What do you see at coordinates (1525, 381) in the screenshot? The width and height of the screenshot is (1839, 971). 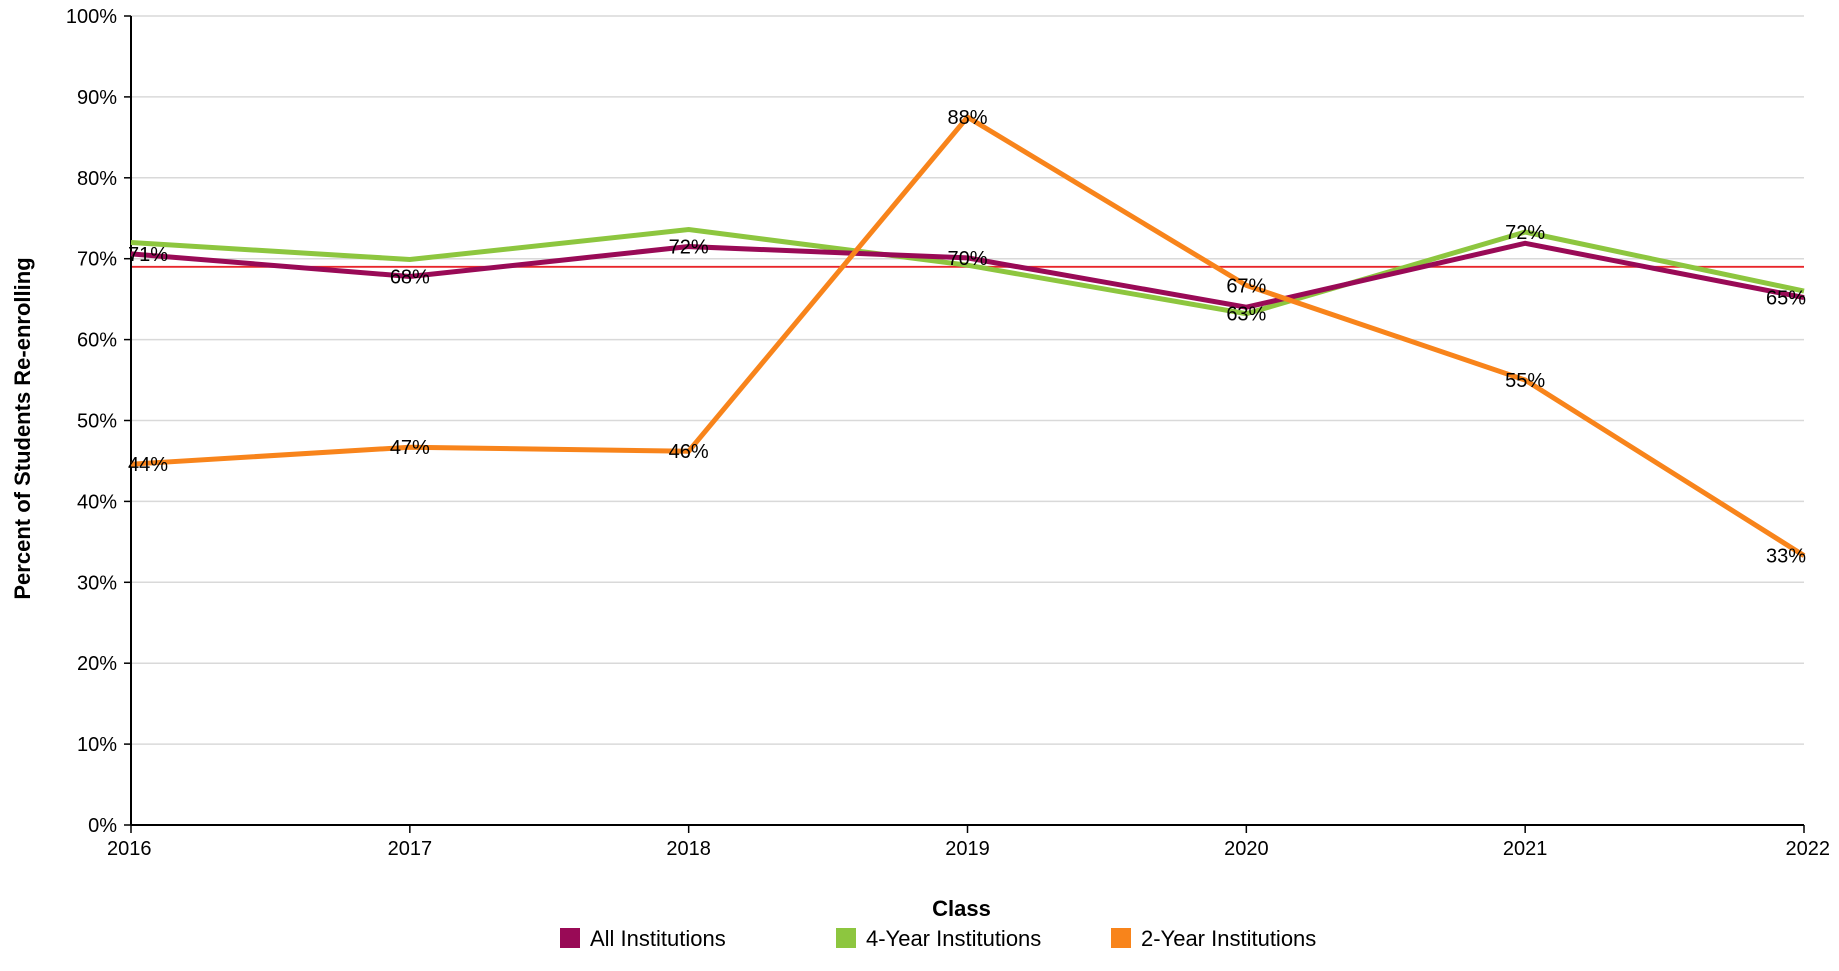 I see `data-label: 55%` at bounding box center [1525, 381].